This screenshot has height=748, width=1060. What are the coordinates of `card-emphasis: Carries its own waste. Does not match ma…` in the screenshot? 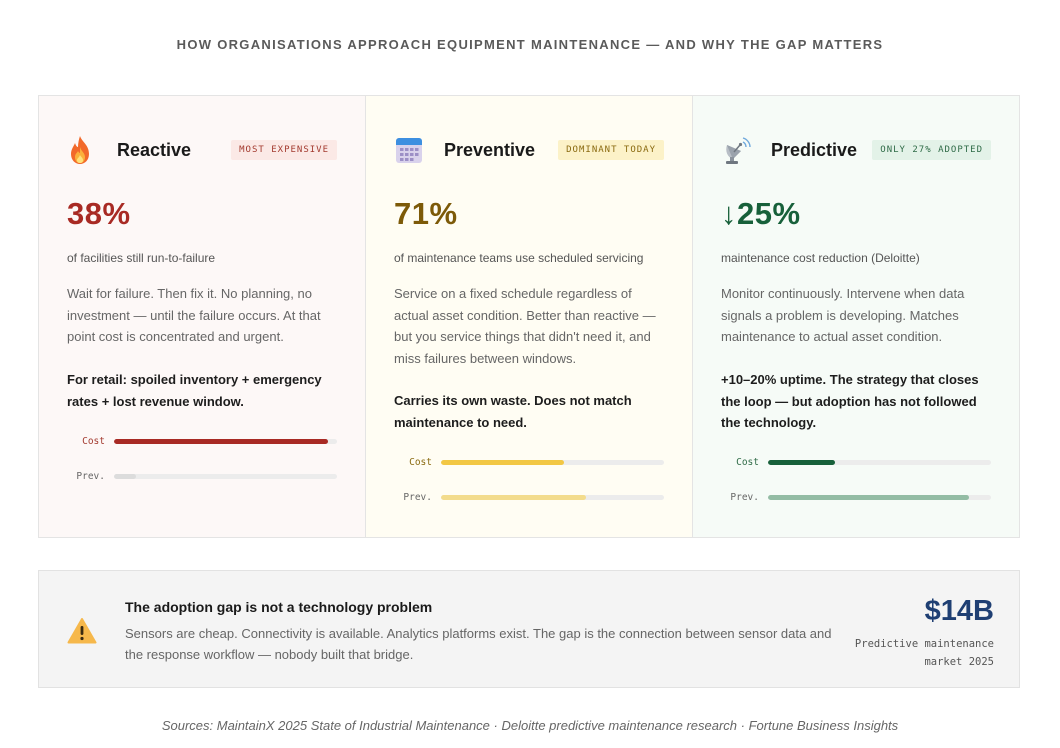 It's located at (513, 411).